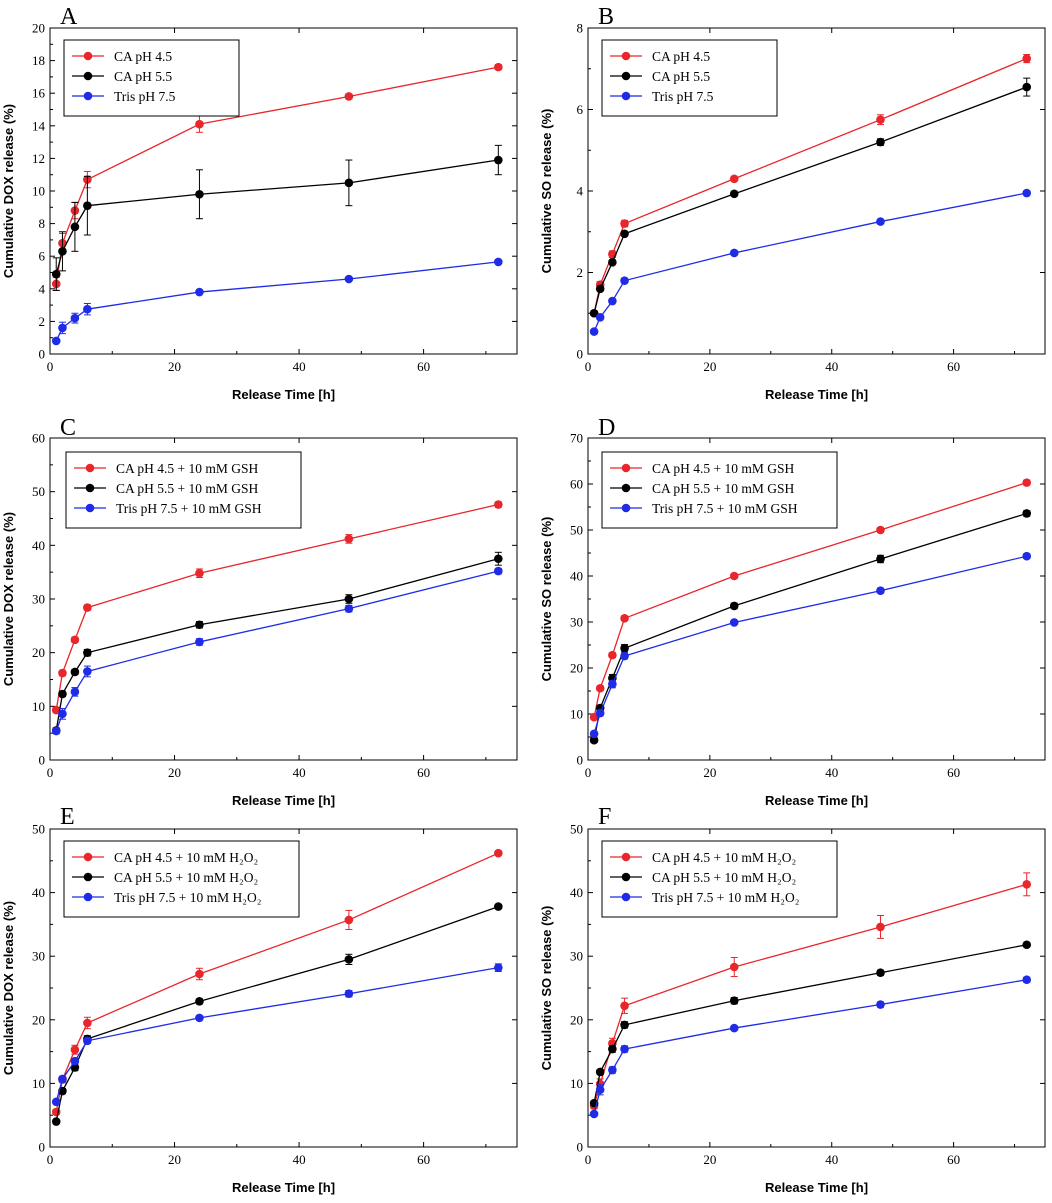  What do you see at coordinates (606, 428) in the screenshot?
I see `panel-letter: D` at bounding box center [606, 428].